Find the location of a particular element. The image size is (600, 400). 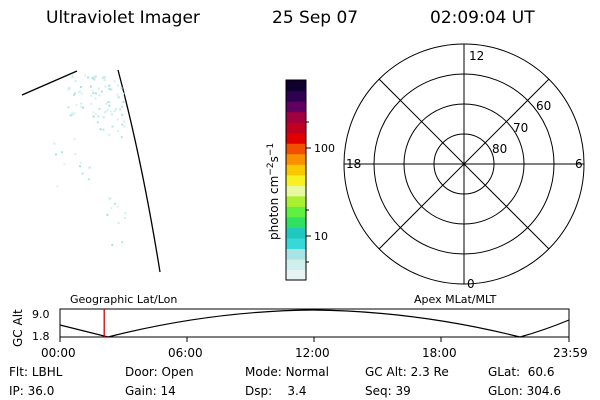

status-ip: IP: 36.0 is located at coordinates (32, 391).